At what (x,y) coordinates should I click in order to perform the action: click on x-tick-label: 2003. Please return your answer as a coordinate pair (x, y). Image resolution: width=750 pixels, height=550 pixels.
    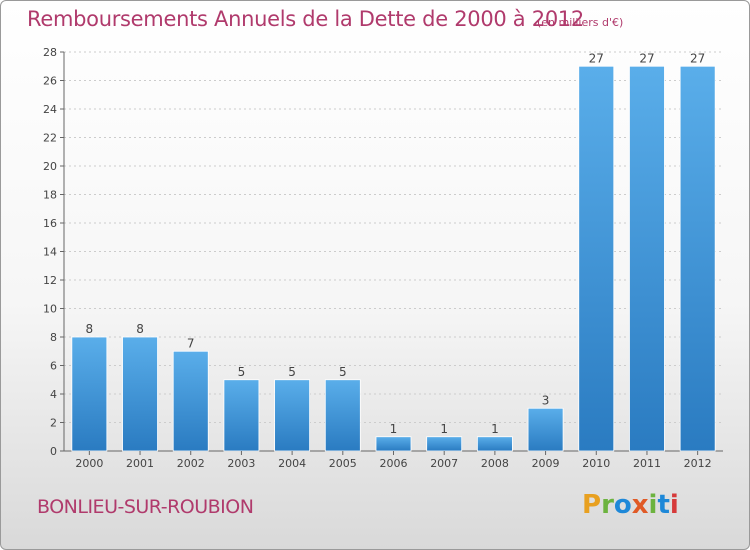
    Looking at the image, I should click on (241, 463).